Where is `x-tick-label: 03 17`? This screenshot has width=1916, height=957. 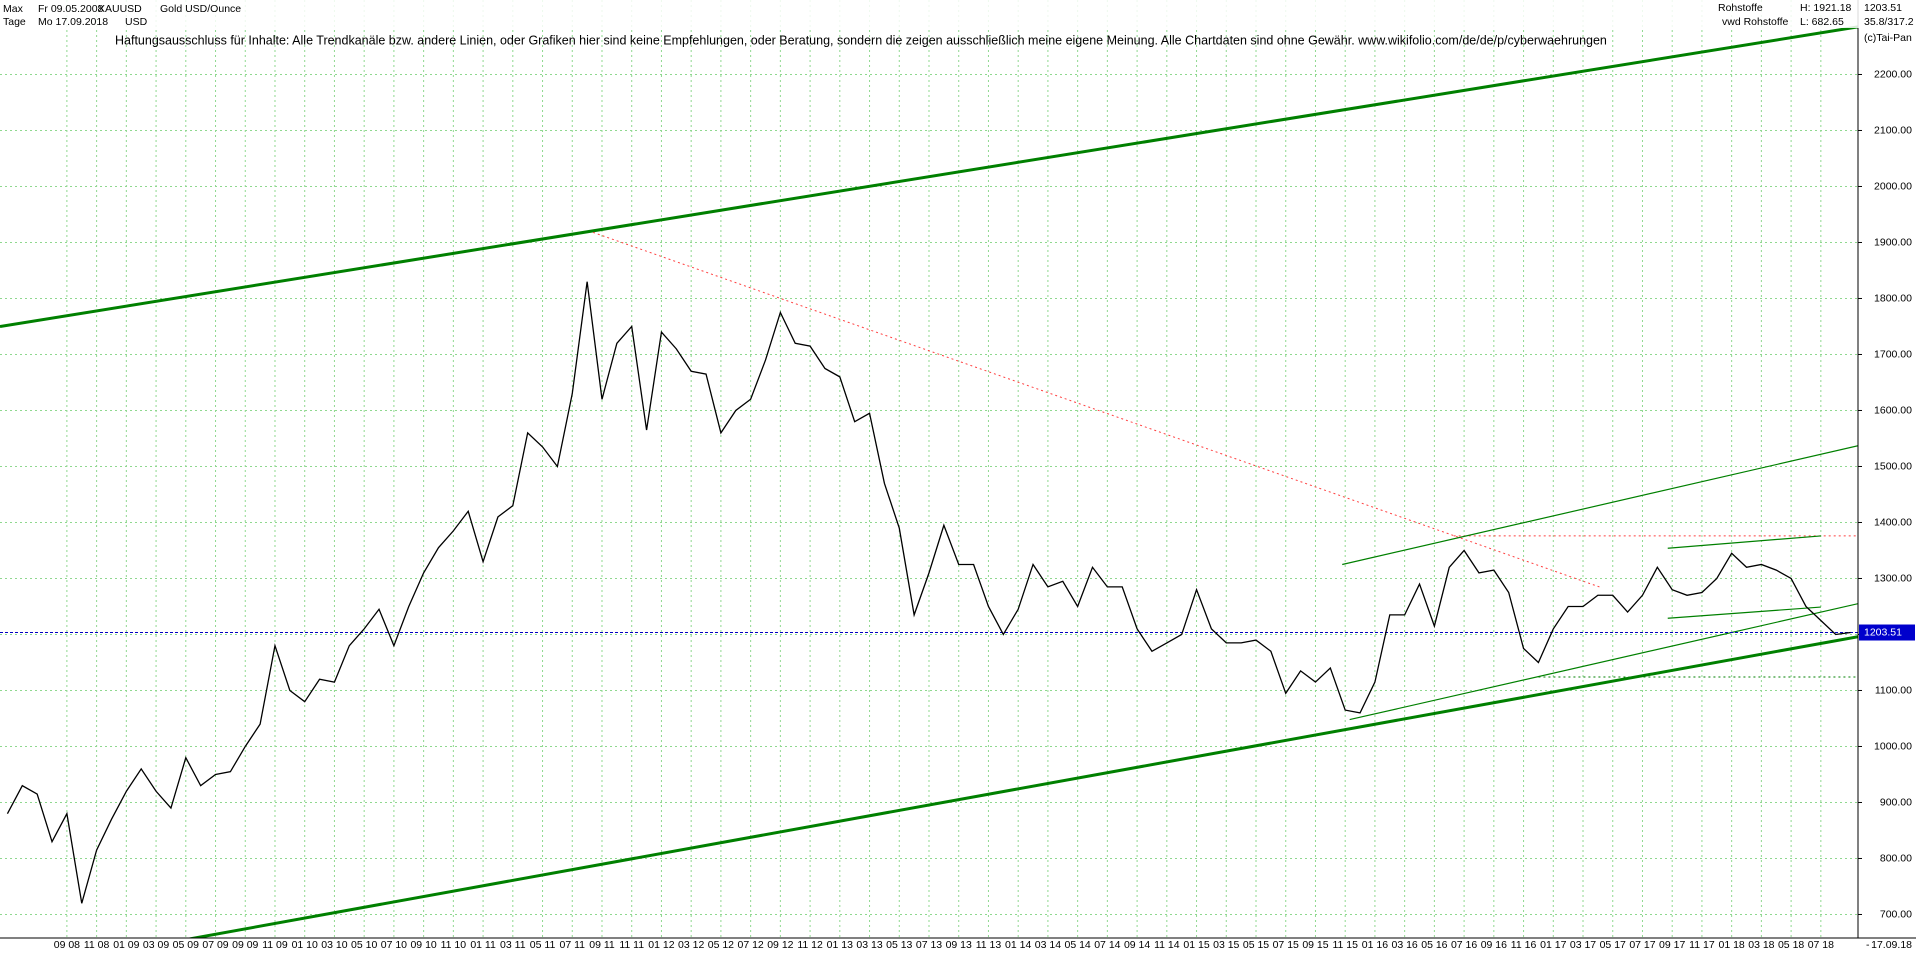
x-tick-label: 03 17 is located at coordinates (1583, 945).